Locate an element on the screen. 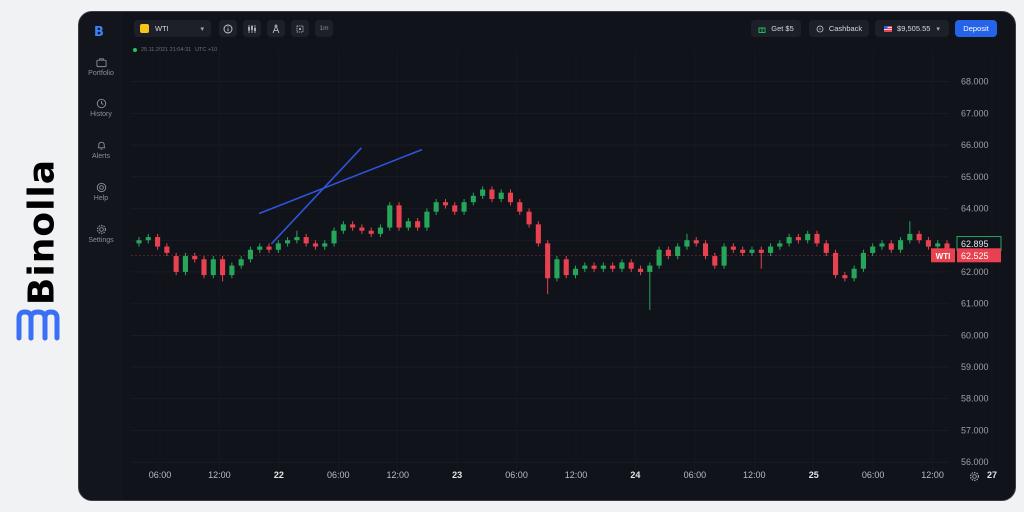  time-tick-label: 23 is located at coordinates (457, 475).